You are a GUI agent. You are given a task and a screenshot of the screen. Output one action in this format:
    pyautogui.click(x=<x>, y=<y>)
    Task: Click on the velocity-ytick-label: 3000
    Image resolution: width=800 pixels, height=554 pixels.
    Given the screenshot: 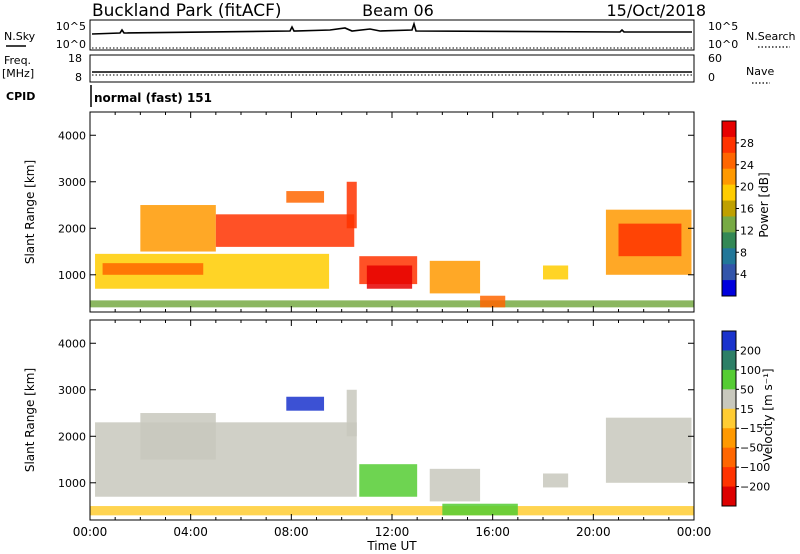 What is the action you would take?
    pyautogui.click(x=72, y=390)
    